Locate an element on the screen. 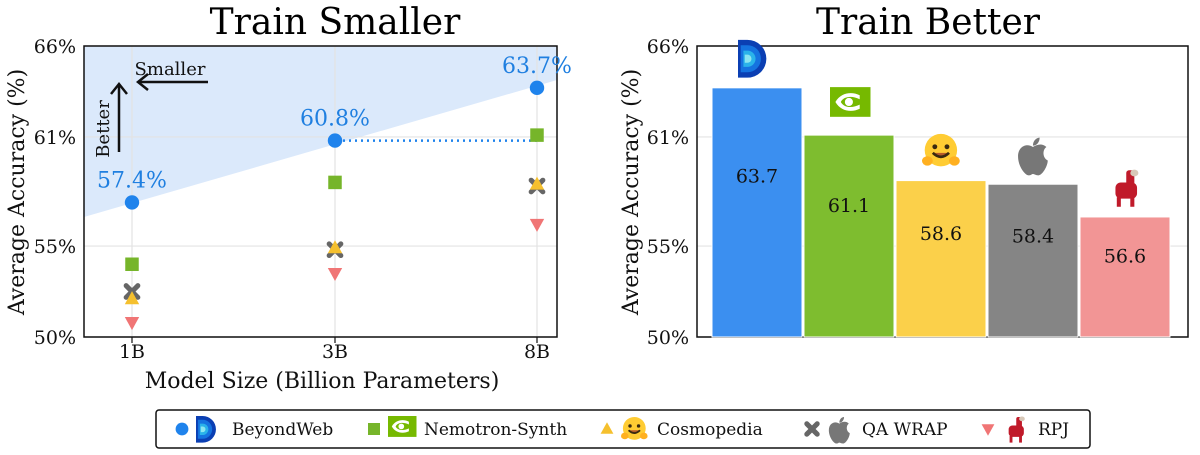 The image size is (1200, 455). legend-item-beyondweb: BeyondWeb is located at coordinates (254, 429).